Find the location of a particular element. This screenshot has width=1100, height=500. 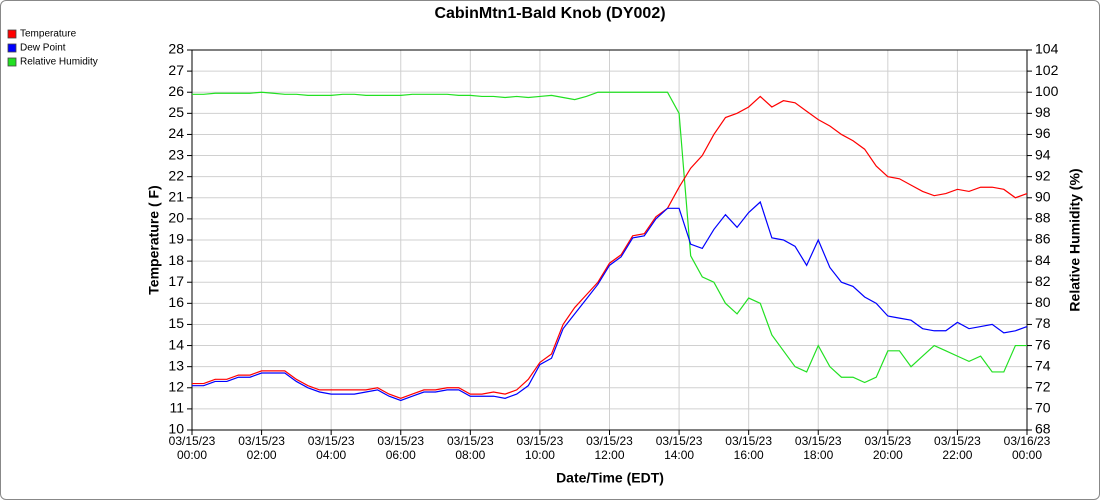

y2-tick-label: 96 is located at coordinates (1043, 133).